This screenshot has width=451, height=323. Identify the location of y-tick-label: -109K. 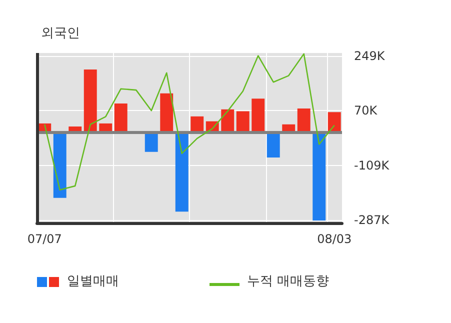
(372, 165).